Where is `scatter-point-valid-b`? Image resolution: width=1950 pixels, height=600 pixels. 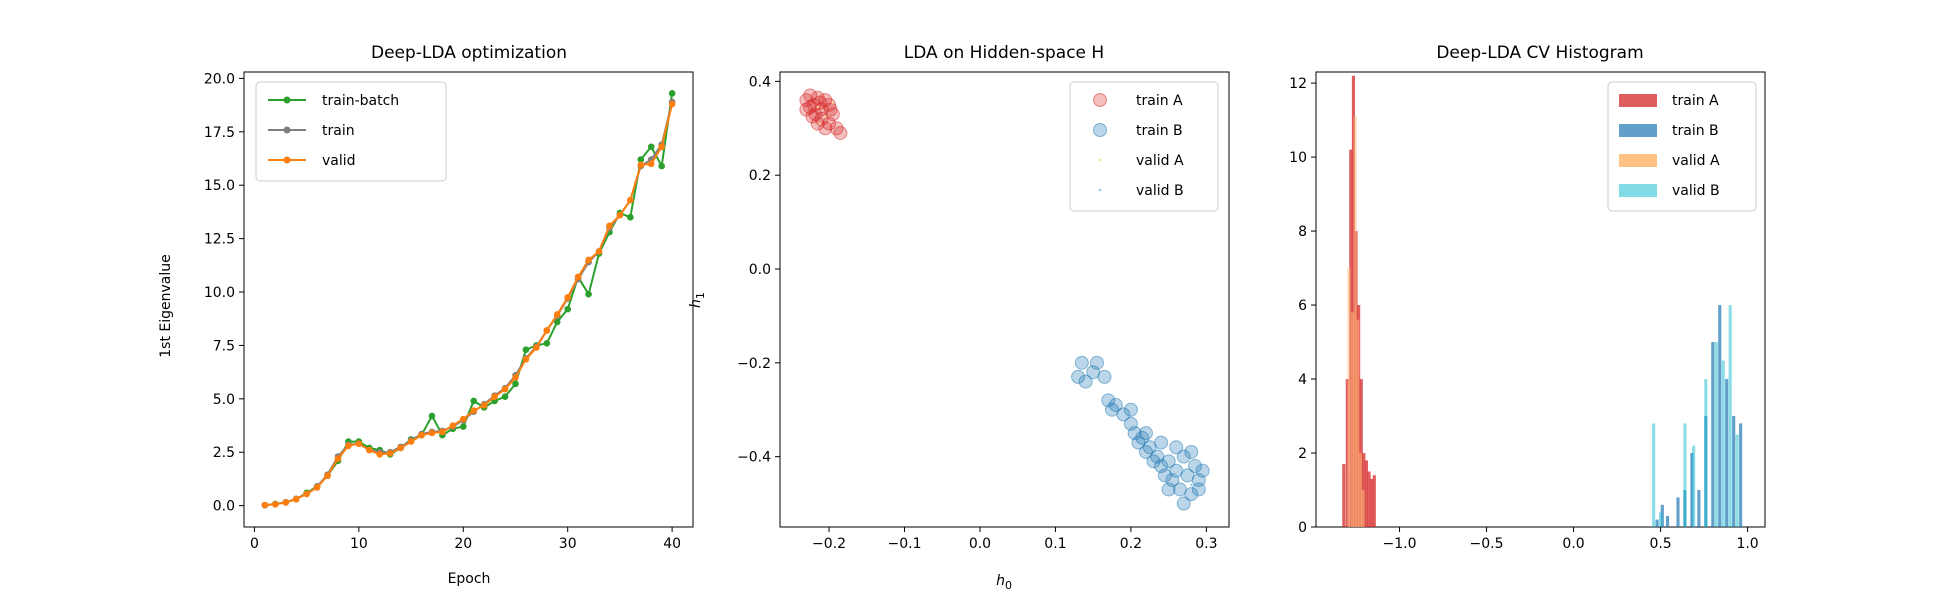 scatter-point-valid-b is located at coordinates (1168, 466).